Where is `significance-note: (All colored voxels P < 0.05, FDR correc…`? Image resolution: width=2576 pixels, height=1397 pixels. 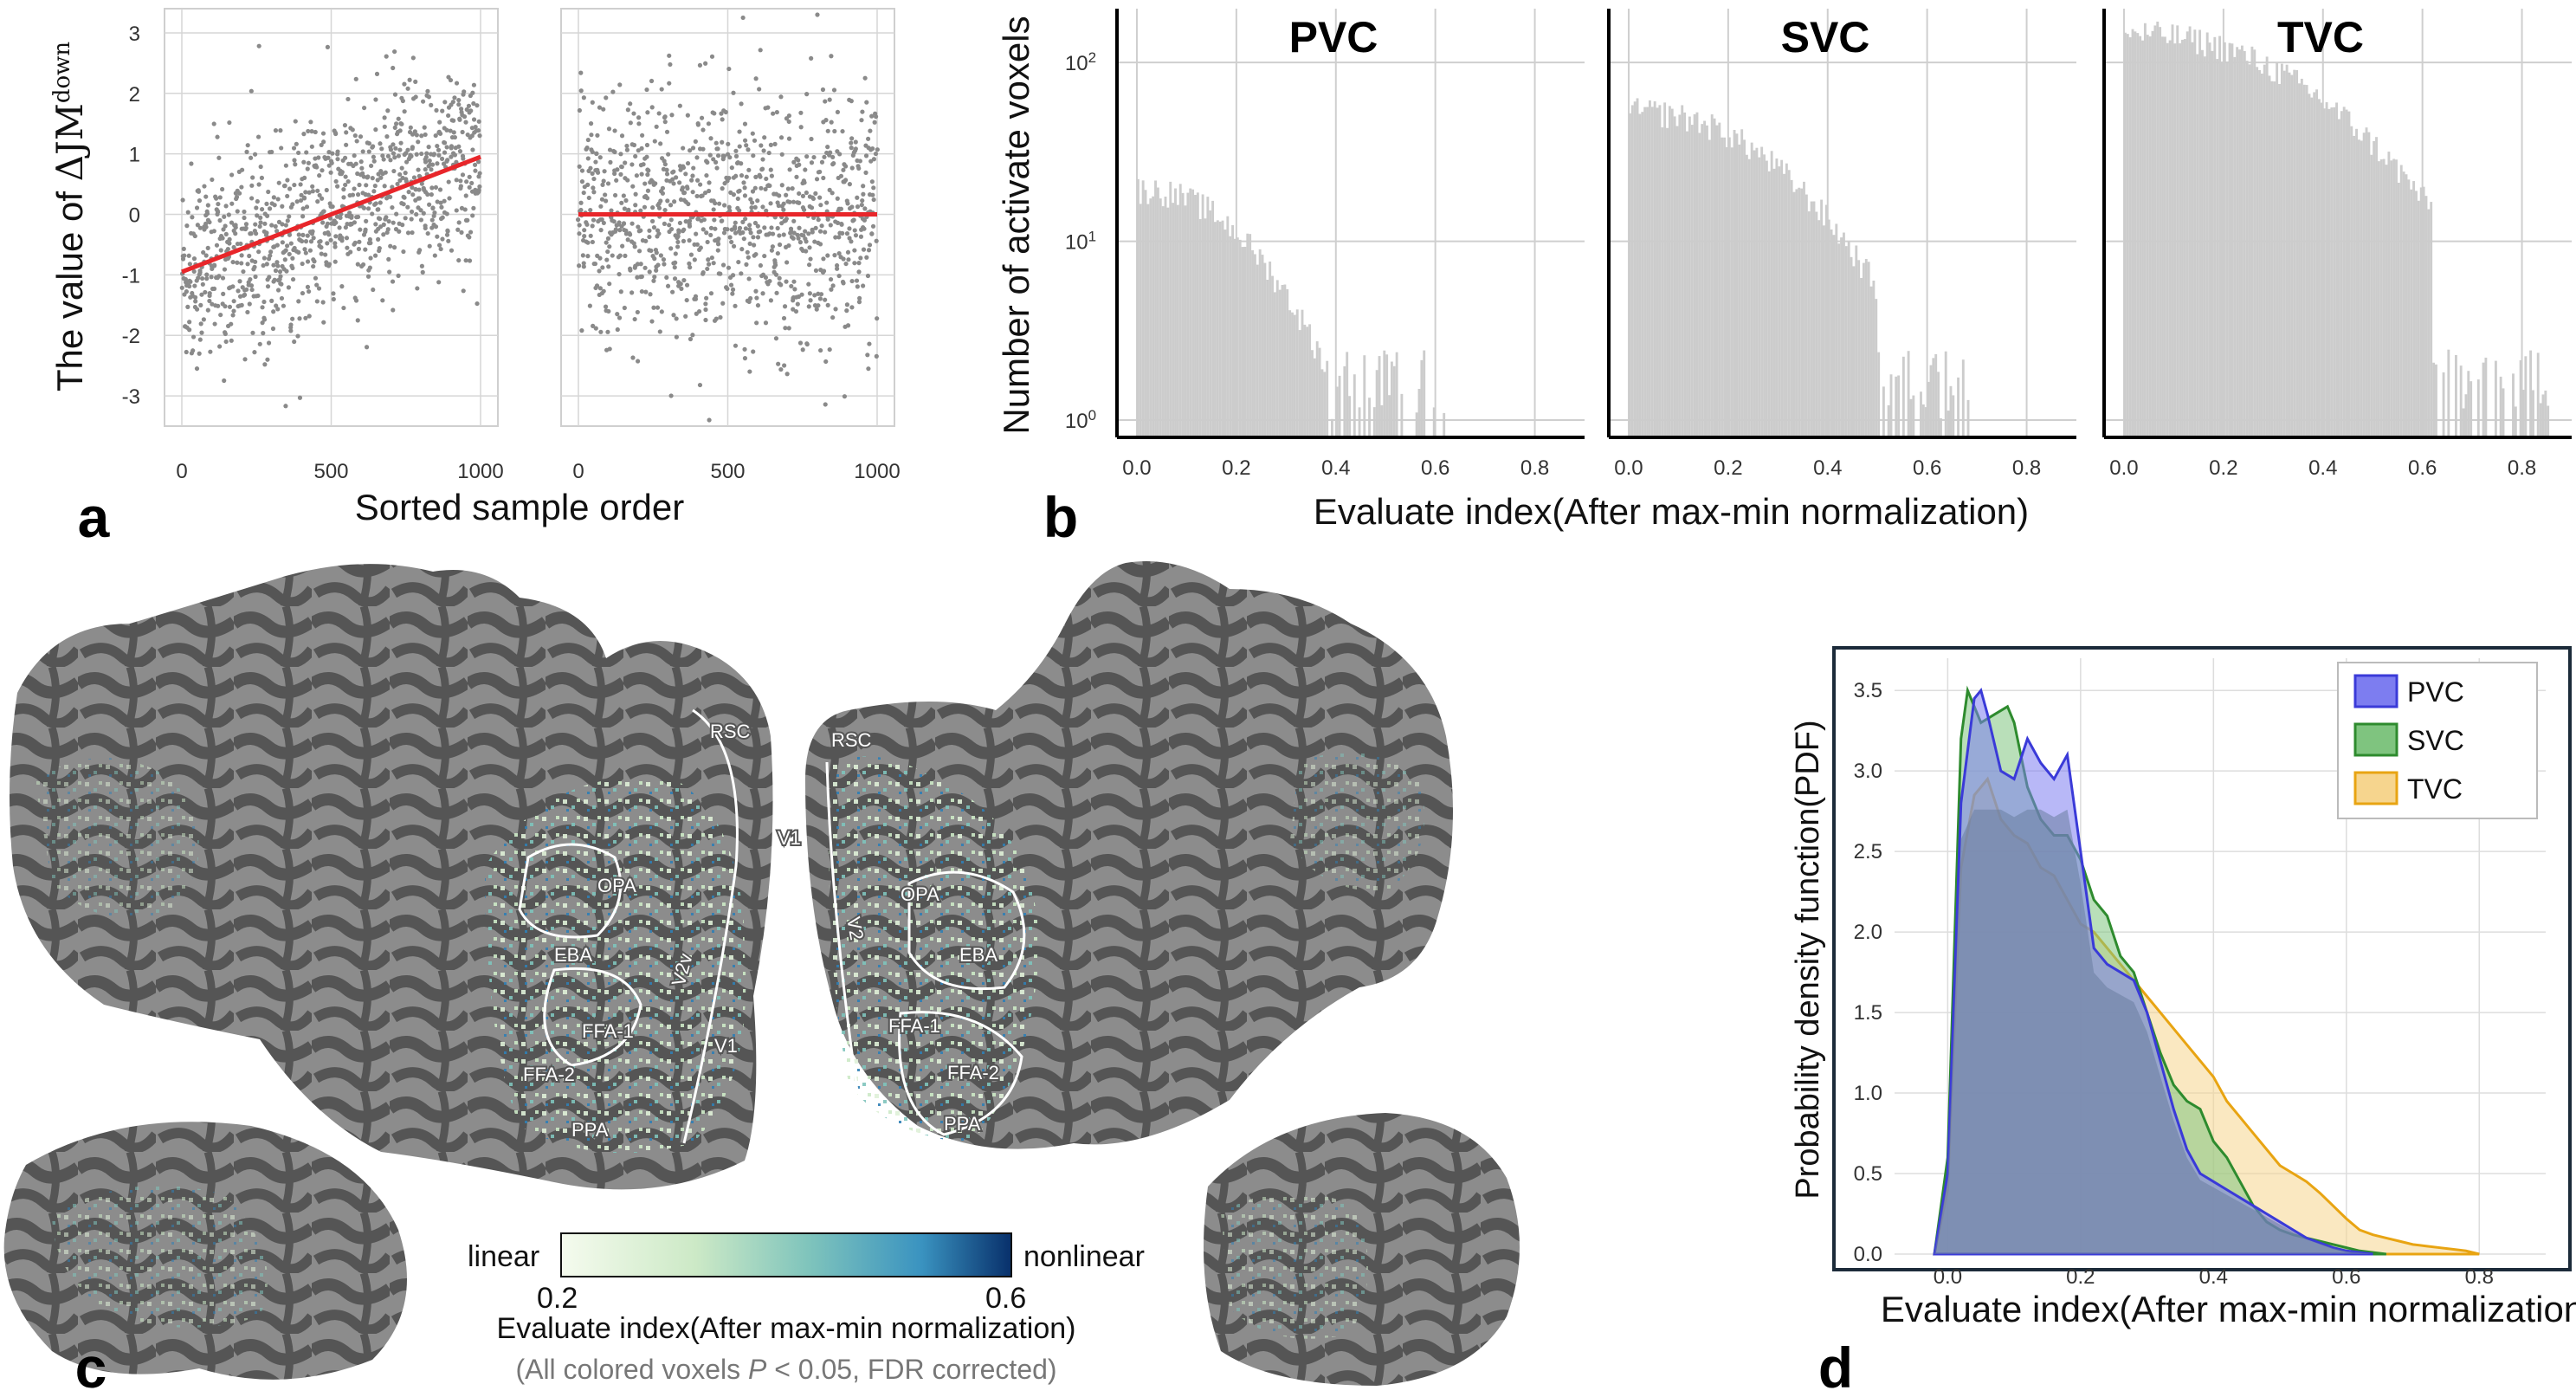
significance-note: (All colored voxels P < 0.05, FDR correc… is located at coordinates (785, 1369).